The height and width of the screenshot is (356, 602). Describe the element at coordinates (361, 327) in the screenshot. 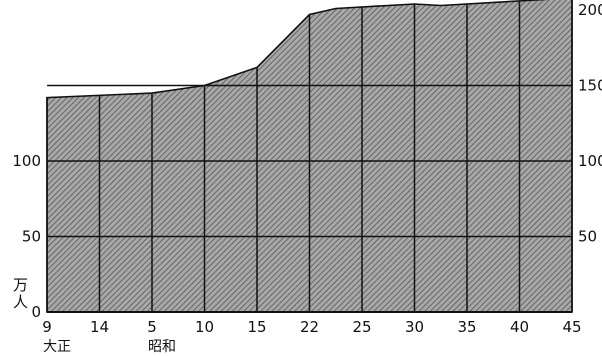

I see `x-tick-label: 25` at that location.